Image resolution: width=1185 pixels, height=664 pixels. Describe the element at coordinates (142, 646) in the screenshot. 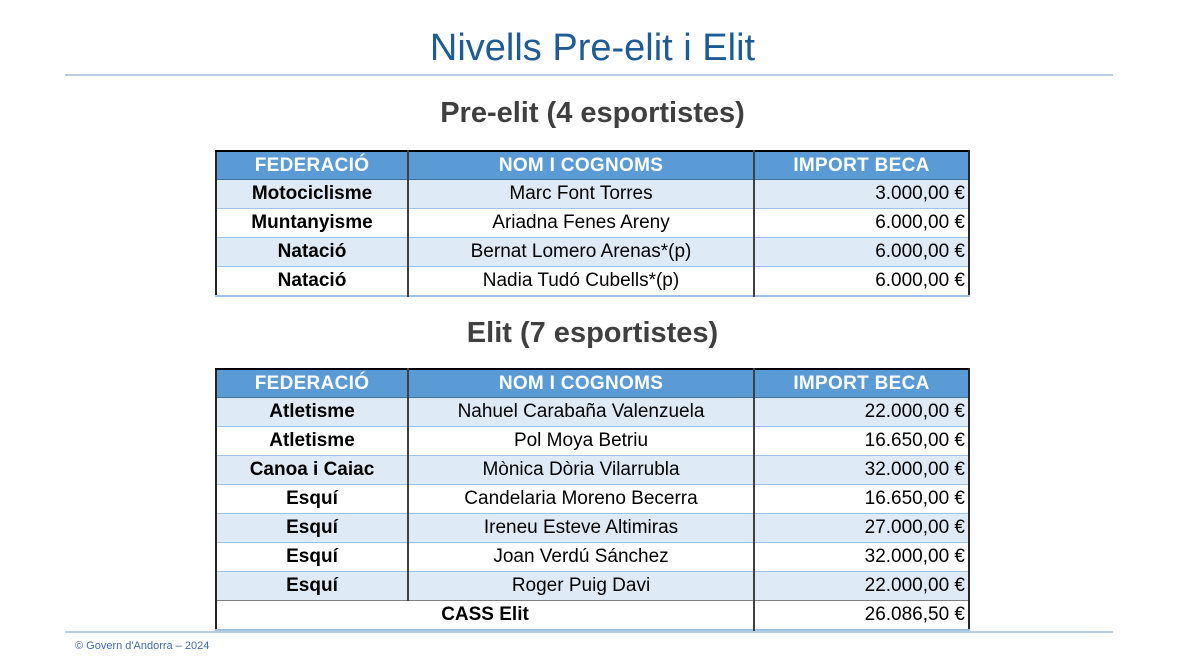

I see `footer-copyright: © Govern d'Andorra – 2024` at that location.